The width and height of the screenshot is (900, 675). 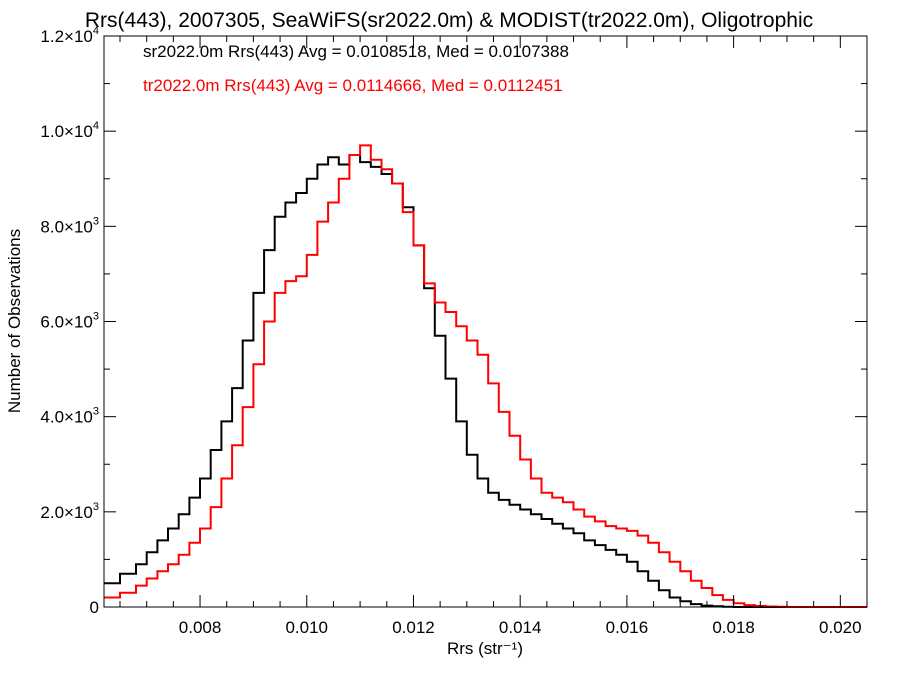 I want to click on x-tick-label: 0.020, so click(x=840, y=627).